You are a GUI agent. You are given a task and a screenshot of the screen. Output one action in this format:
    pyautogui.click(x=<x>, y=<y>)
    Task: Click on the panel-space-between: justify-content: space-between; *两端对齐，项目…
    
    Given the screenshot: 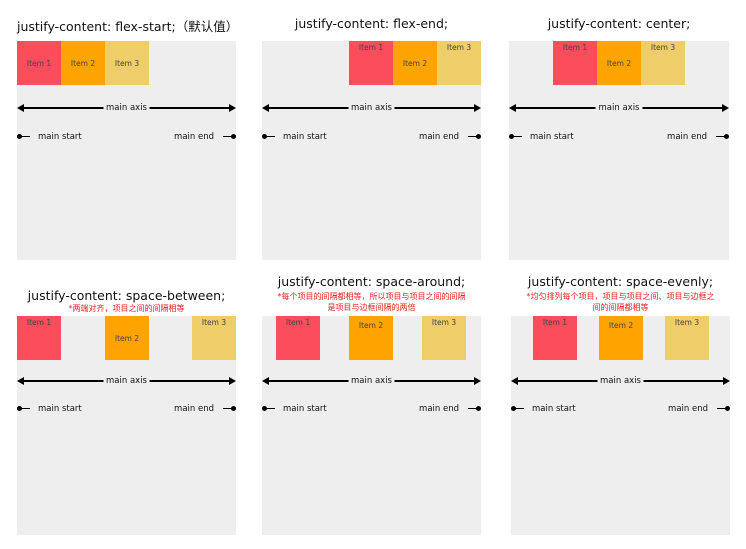 What is the action you would take?
    pyautogui.click(x=126, y=411)
    